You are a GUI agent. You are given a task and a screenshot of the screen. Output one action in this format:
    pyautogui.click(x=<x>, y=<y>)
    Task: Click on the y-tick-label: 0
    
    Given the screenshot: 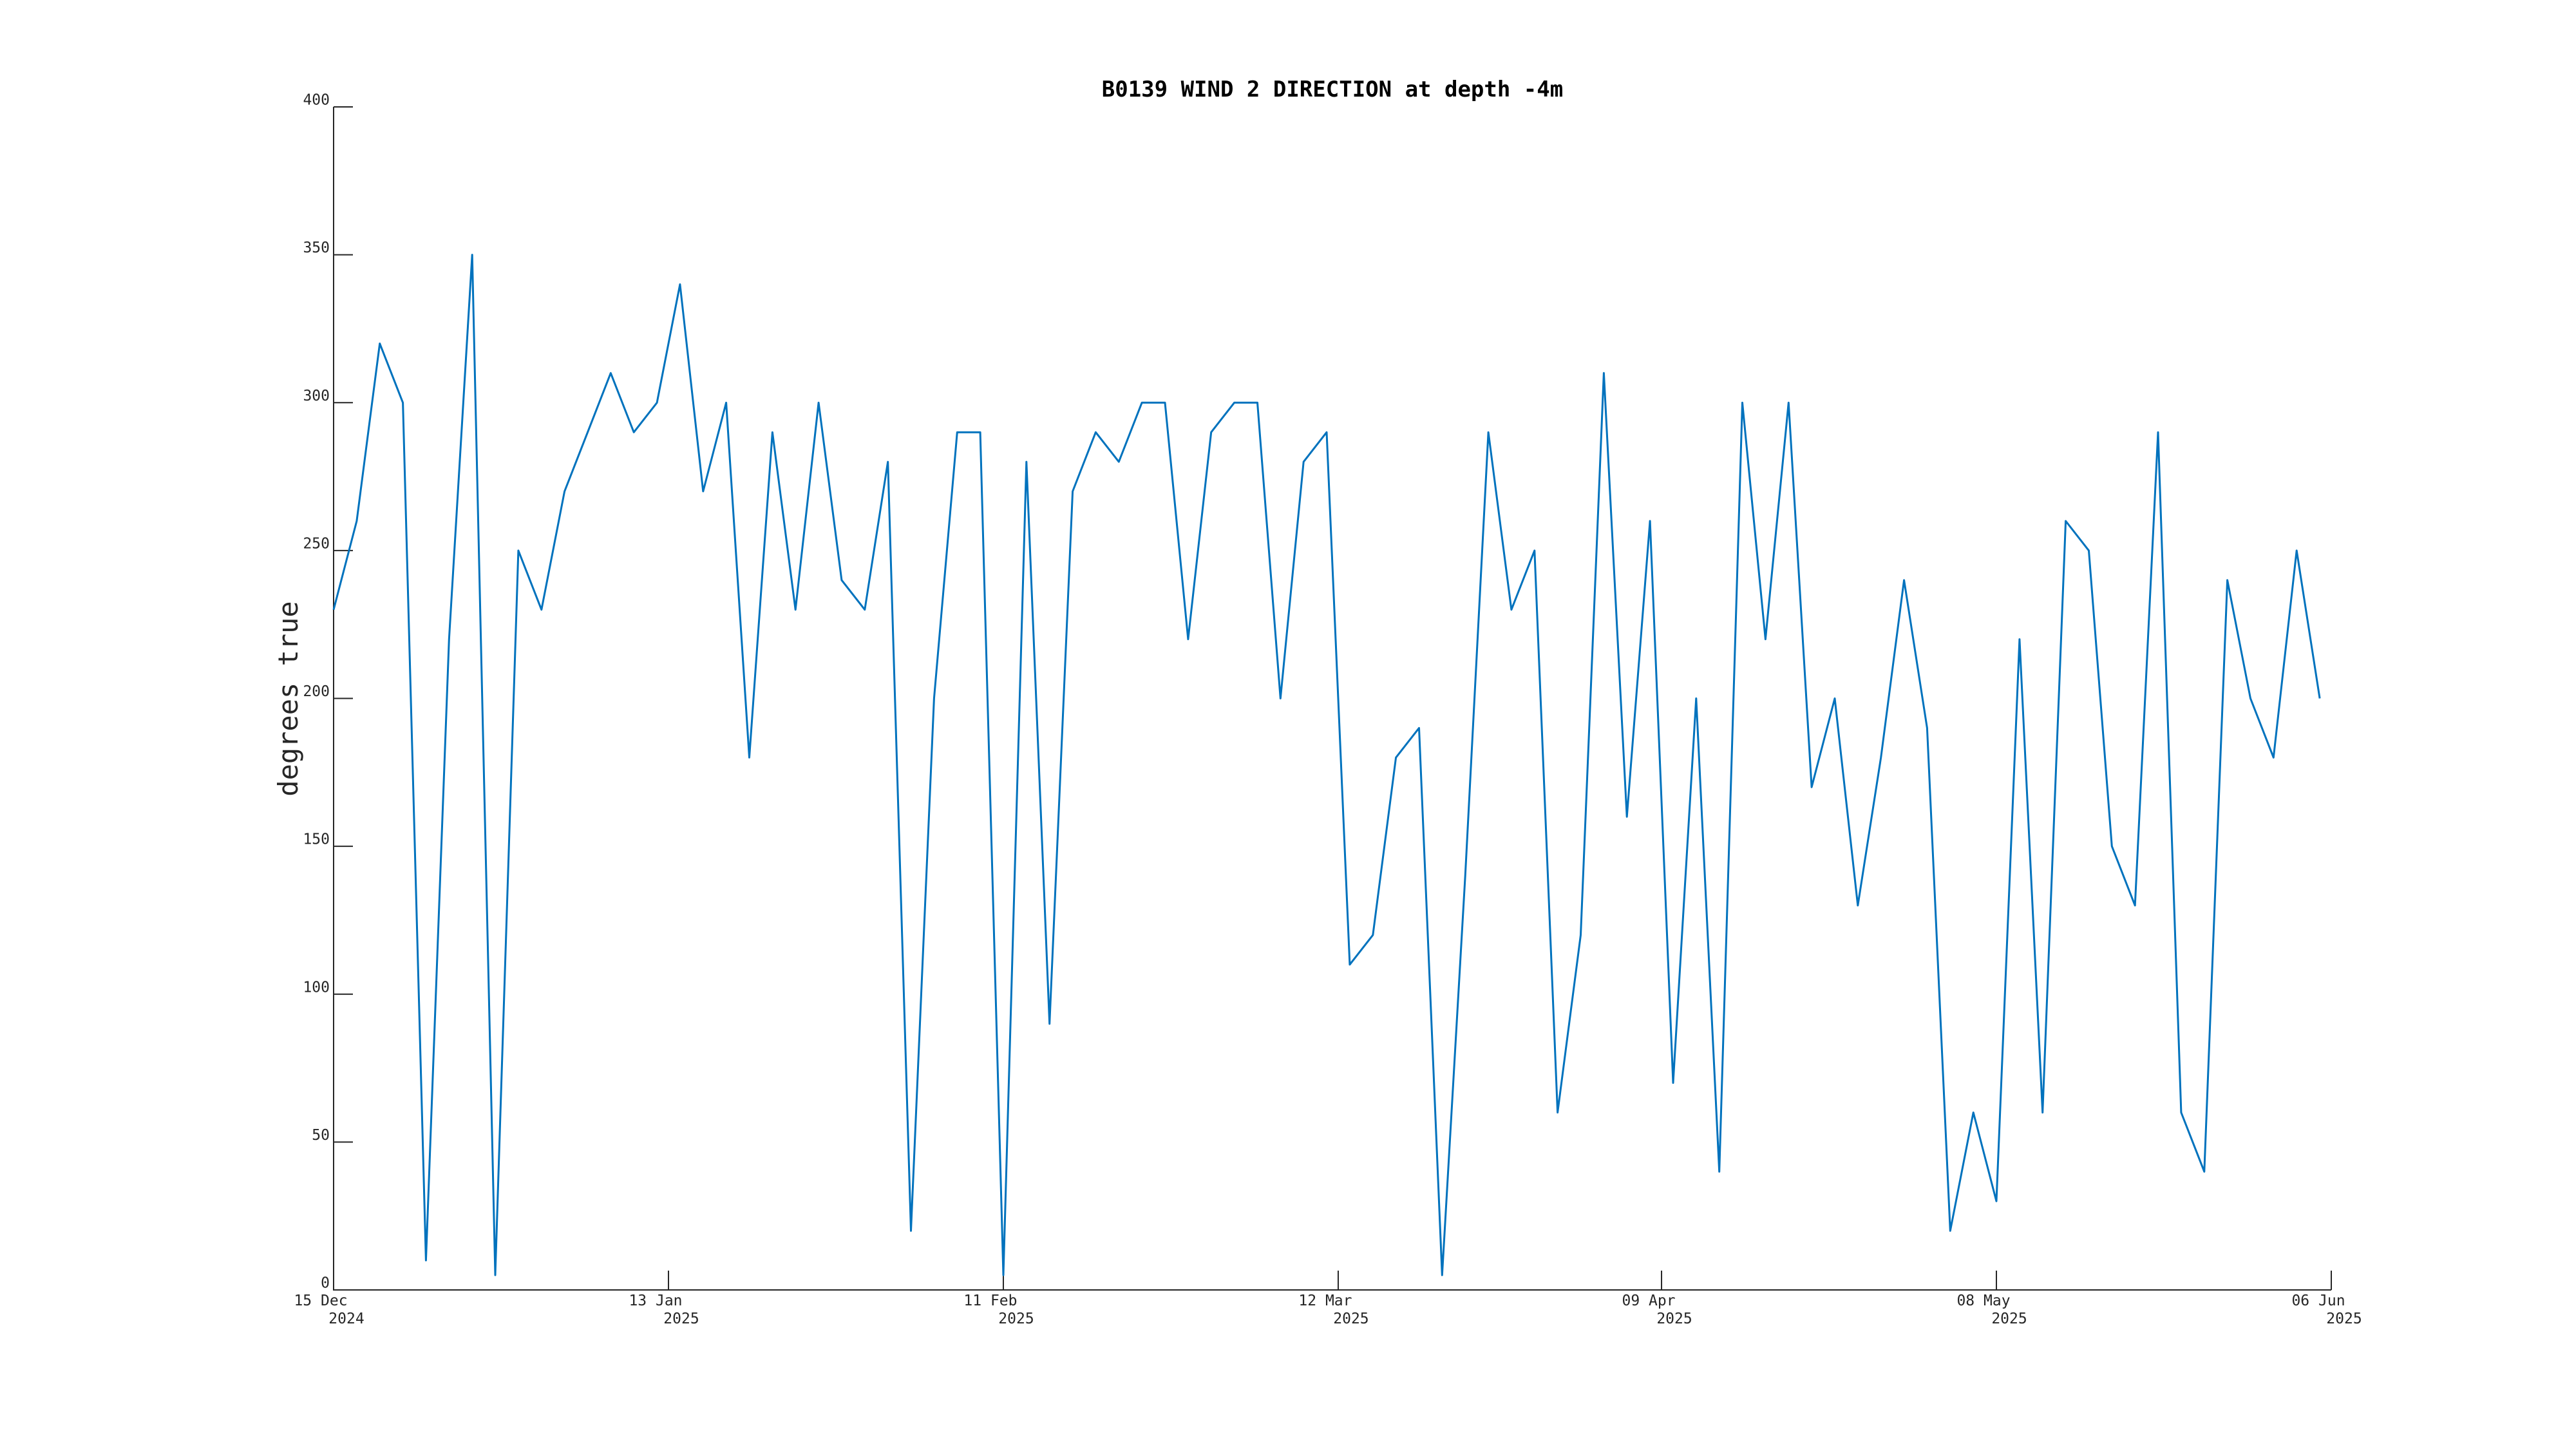 What is the action you would take?
    pyautogui.click(x=326, y=1284)
    